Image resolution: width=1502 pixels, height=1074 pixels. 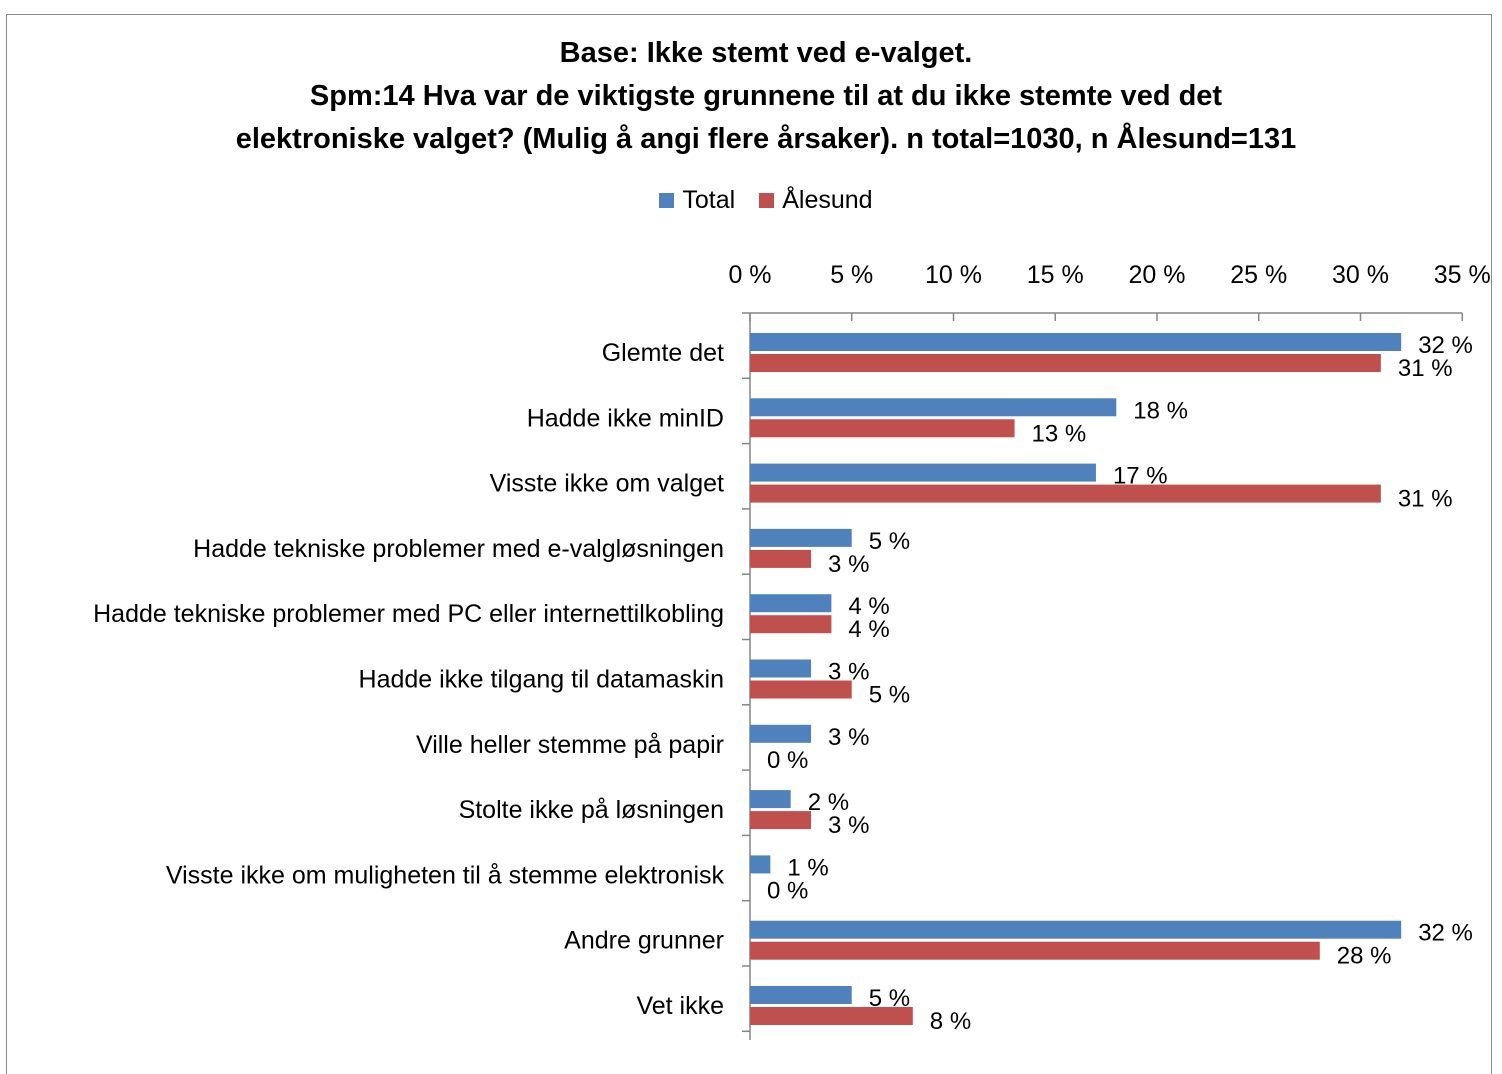 What do you see at coordinates (749, 275) in the screenshot?
I see `x-tick-label: 0 %` at bounding box center [749, 275].